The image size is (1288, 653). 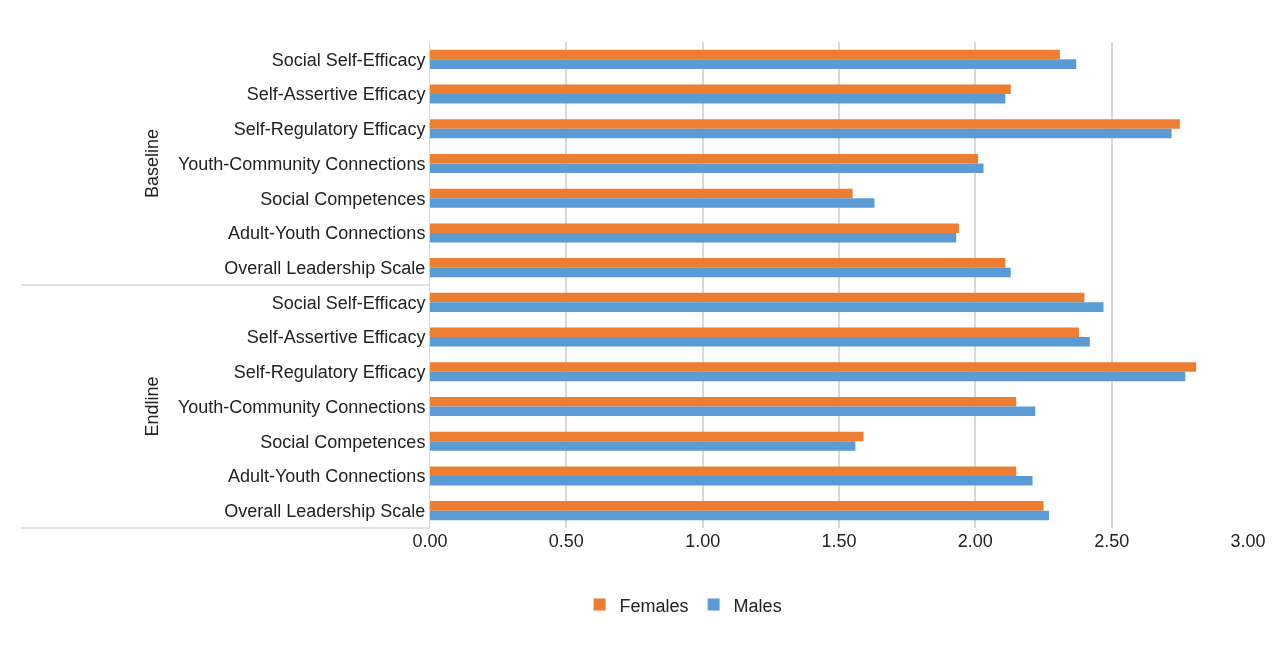 What do you see at coordinates (757, 605) in the screenshot?
I see `legend-label: Males` at bounding box center [757, 605].